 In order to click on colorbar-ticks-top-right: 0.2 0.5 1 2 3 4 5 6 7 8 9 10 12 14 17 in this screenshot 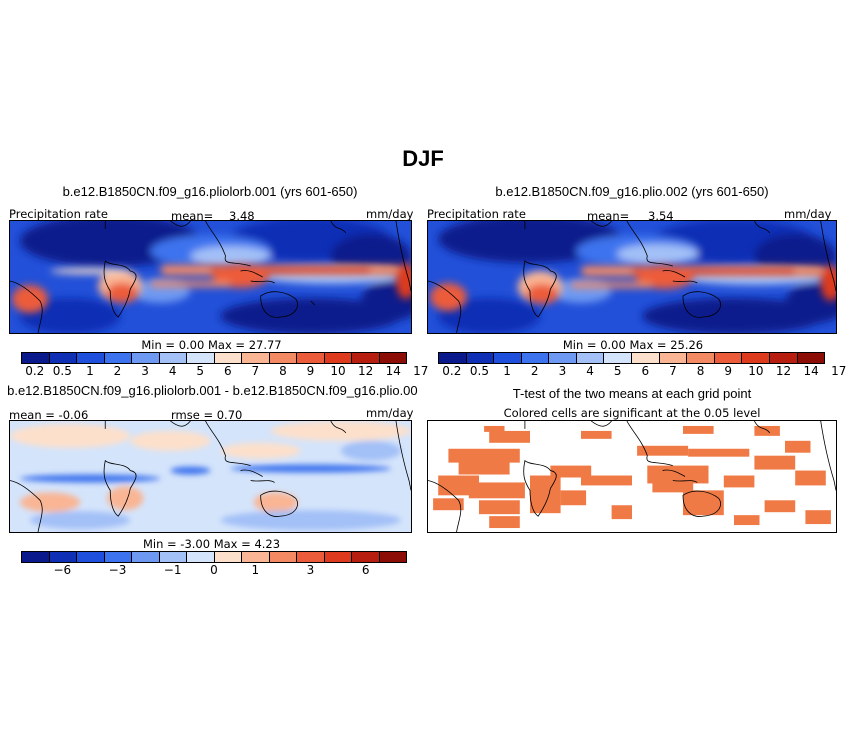, I will do `click(642, 372)`.